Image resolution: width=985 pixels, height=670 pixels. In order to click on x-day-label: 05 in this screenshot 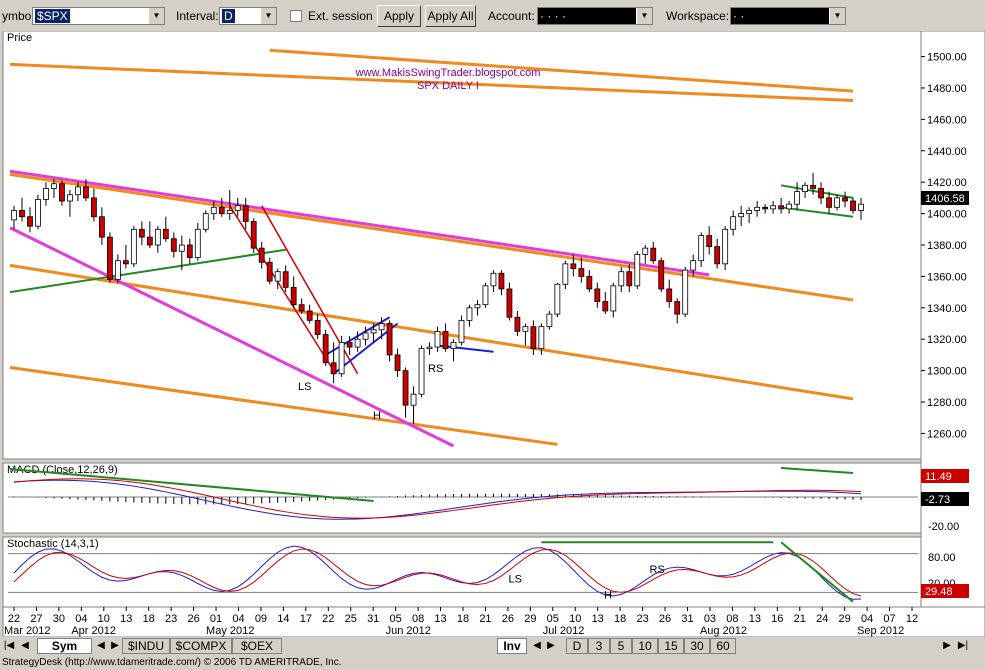, I will do `click(396, 619)`.